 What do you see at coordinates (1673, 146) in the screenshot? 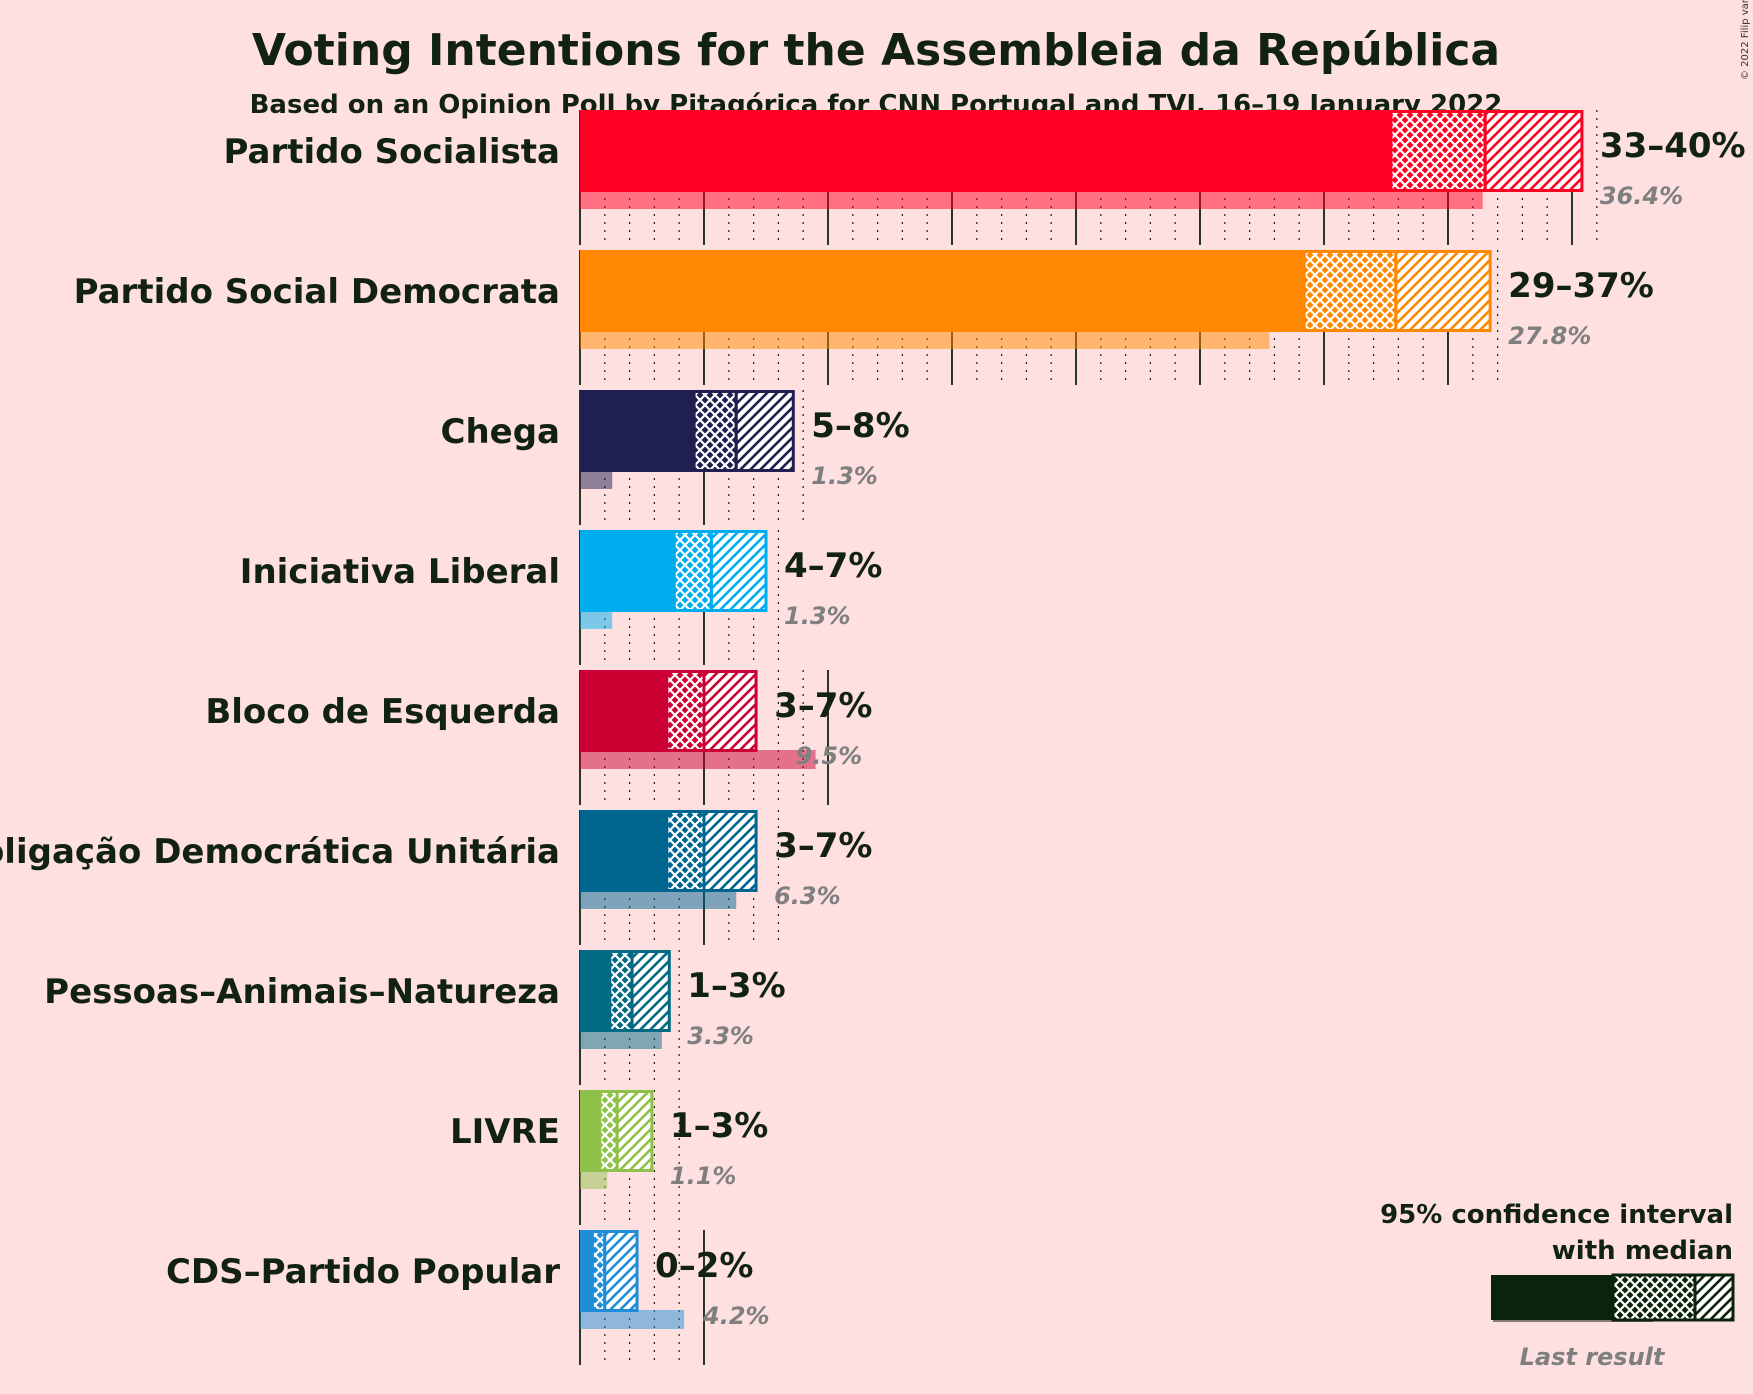
I see `range-label: 33–40%` at bounding box center [1673, 146].